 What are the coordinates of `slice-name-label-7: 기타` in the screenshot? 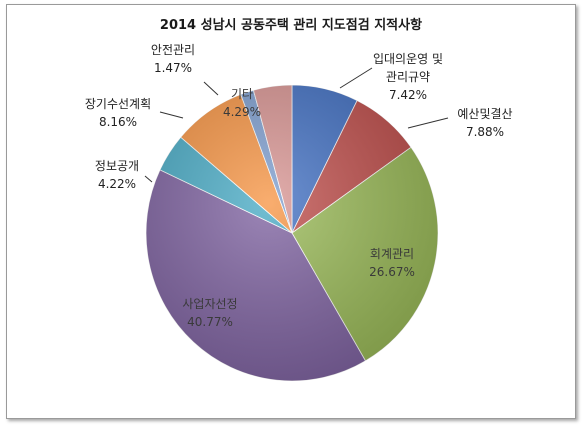 It's located at (242, 94).